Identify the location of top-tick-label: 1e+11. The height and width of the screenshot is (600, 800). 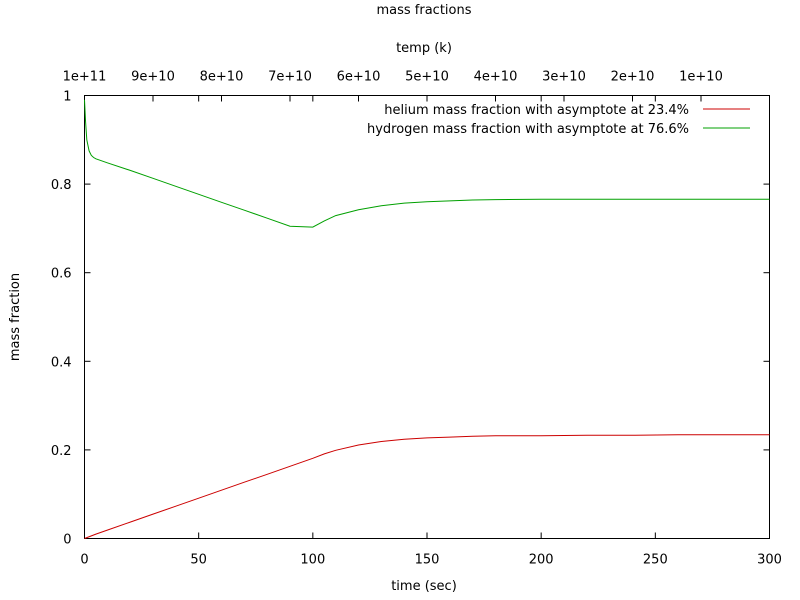
(85, 77).